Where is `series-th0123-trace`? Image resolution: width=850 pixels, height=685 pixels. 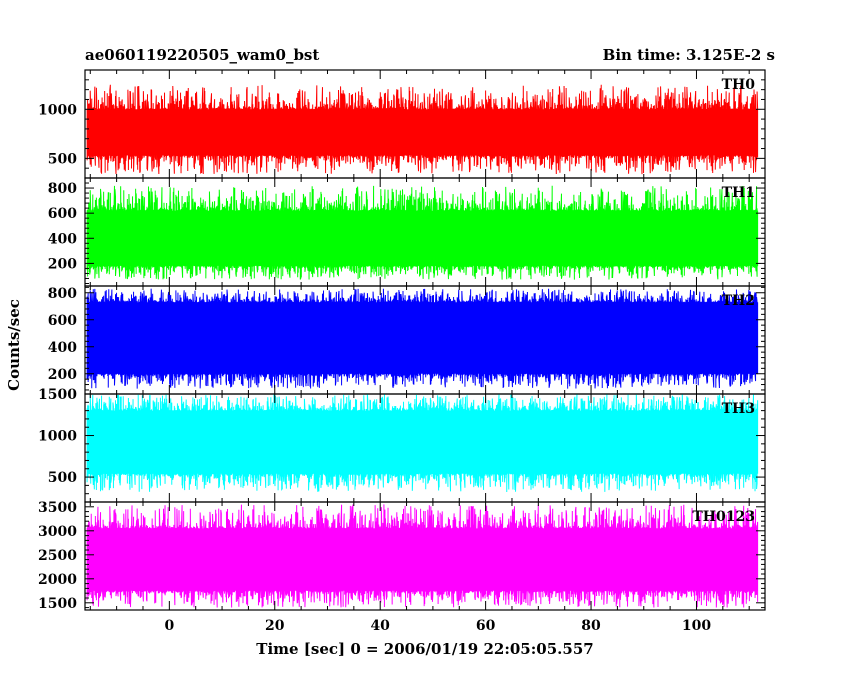 series-th0123-trace is located at coordinates (422, 556).